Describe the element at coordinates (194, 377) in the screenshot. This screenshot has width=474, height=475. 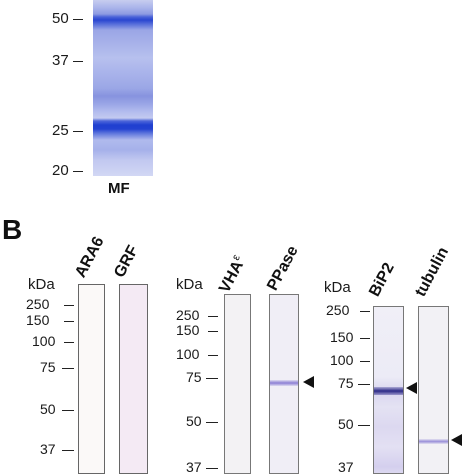
I see `mw-marker-75-g2: 75` at that location.